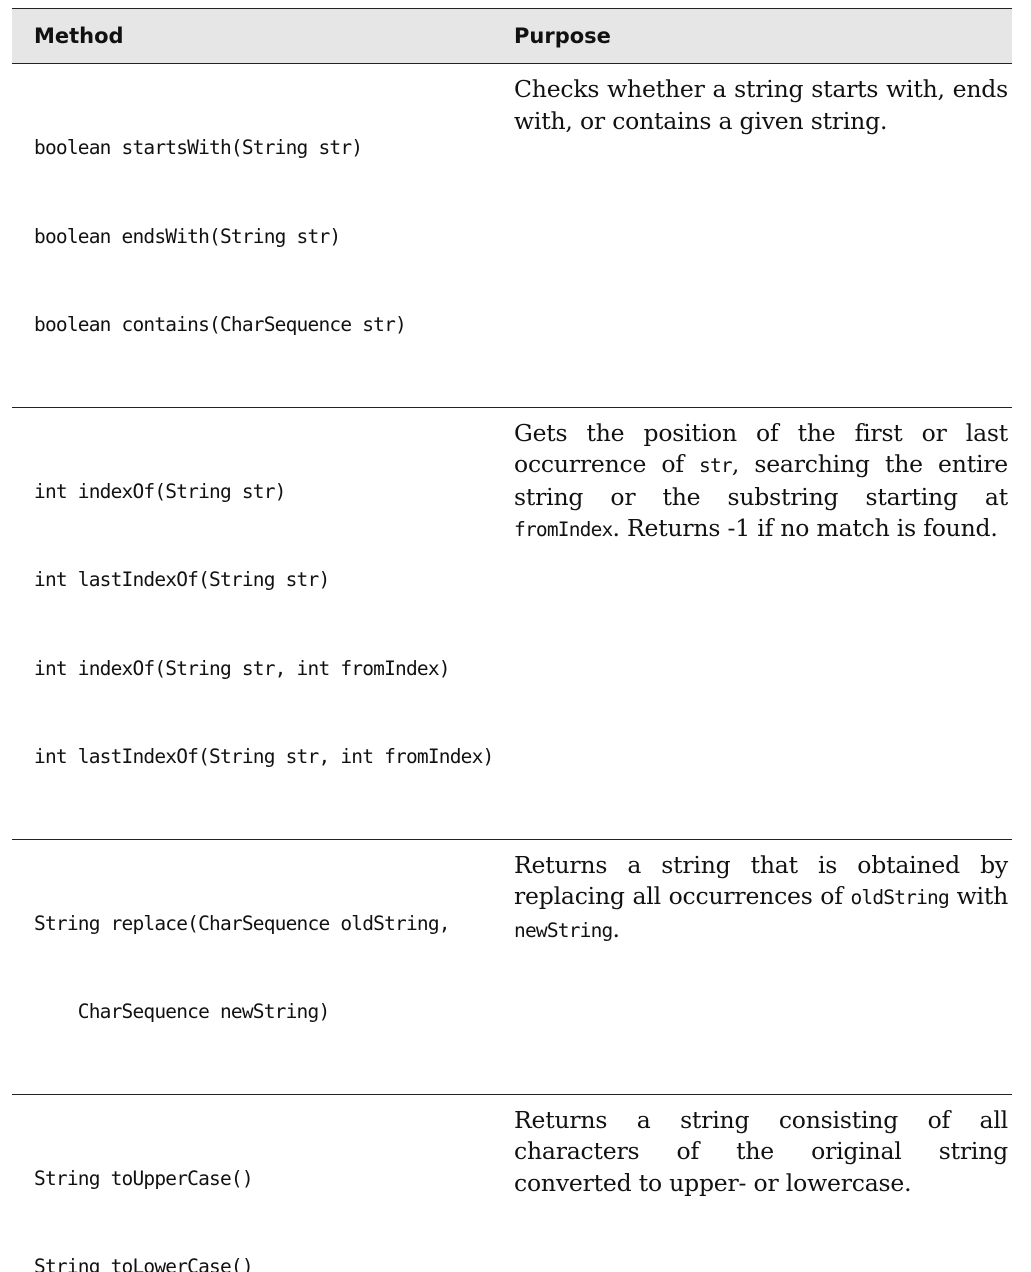 The width and height of the screenshot is (1031, 1272). I want to click on purpose-text: ., so click(616, 928).